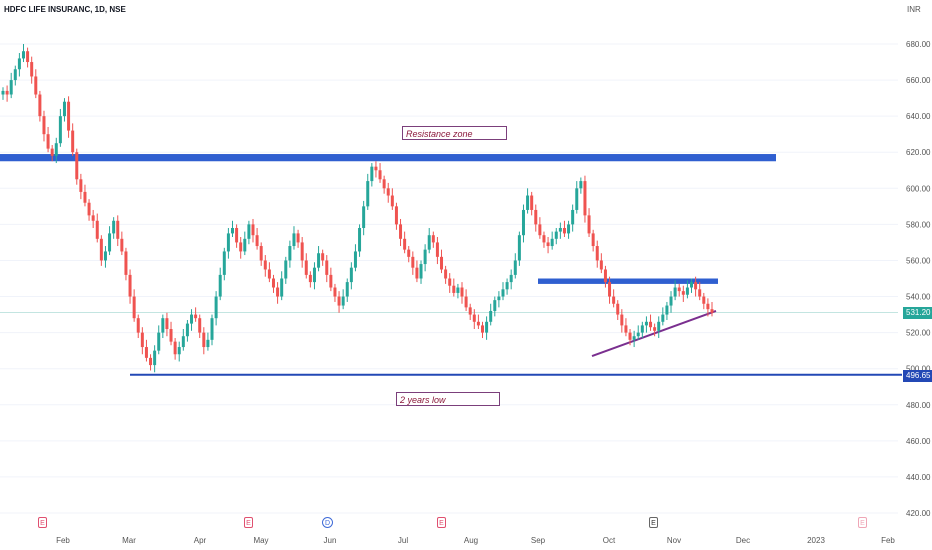 The width and height of the screenshot is (932, 550). I want to click on resistance-zone-note: Resistance zone, so click(454, 133).